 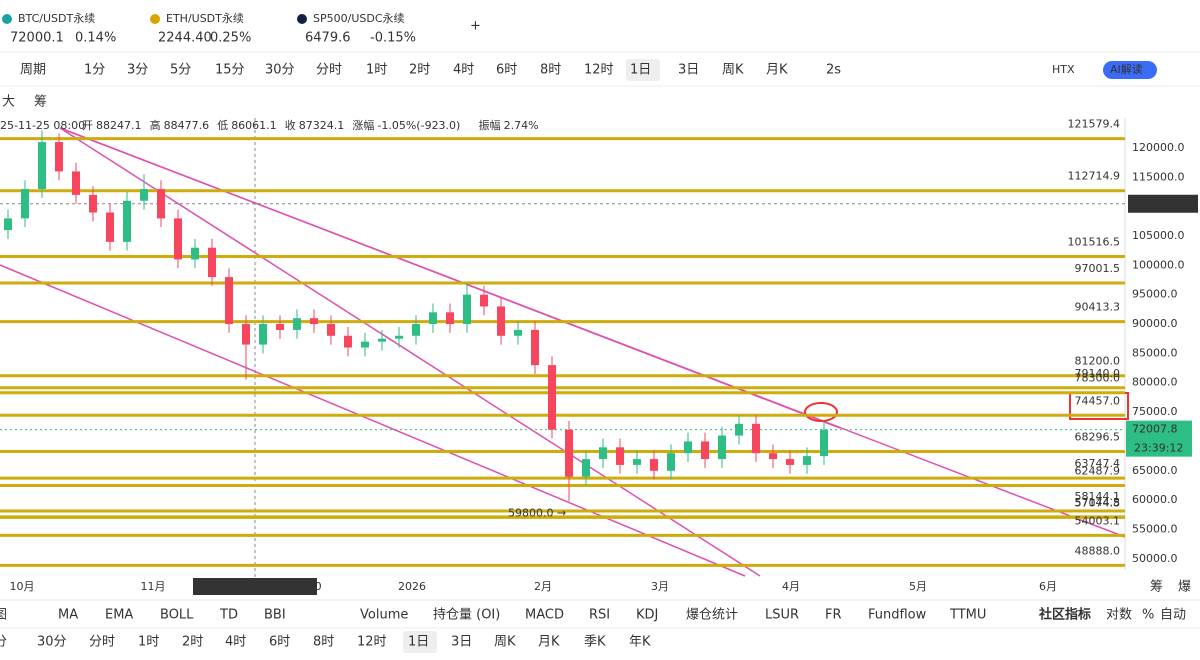 I want to click on indicator: LSUR, so click(x=782, y=615).